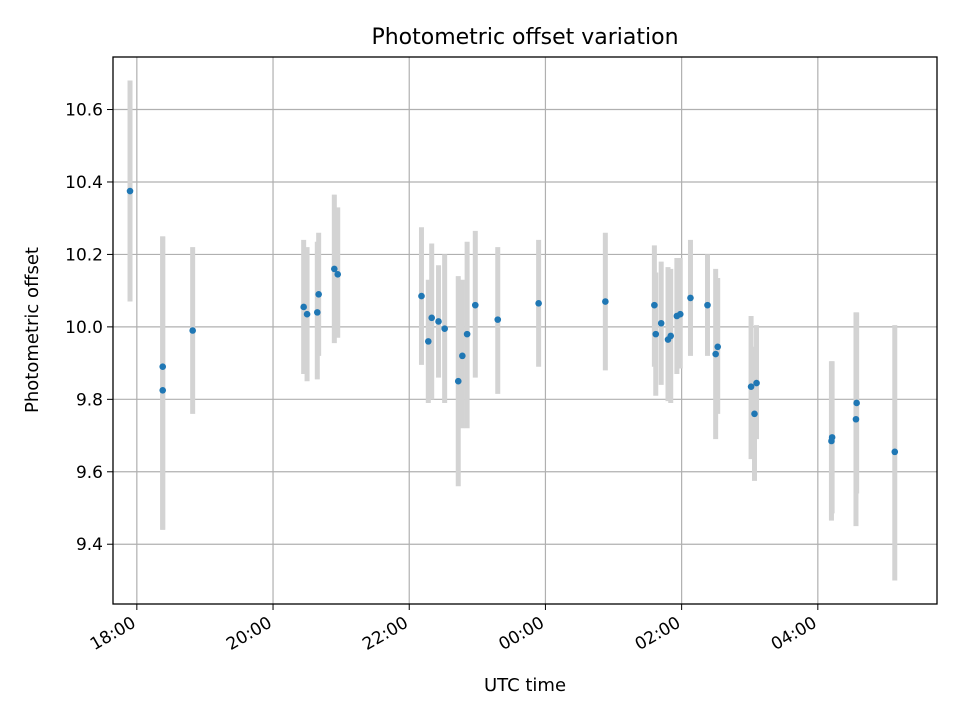  Describe the element at coordinates (84, 111) in the screenshot. I see `y-tick-label: 10.6` at that location.